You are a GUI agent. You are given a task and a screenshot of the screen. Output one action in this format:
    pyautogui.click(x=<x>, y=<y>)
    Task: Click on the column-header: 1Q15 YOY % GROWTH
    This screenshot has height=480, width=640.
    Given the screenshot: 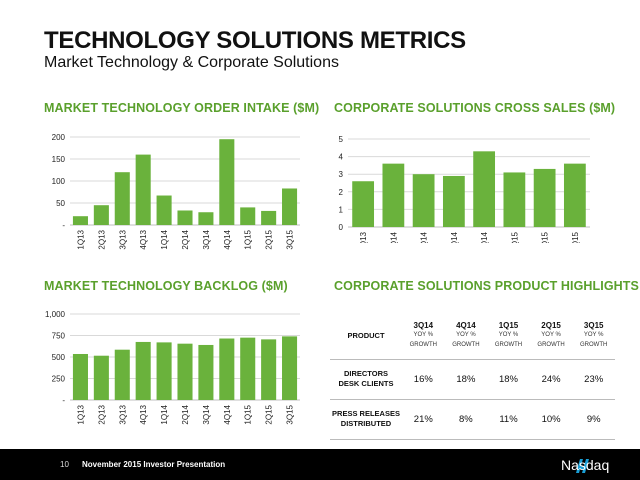 What is the action you would take?
    pyautogui.click(x=508, y=336)
    